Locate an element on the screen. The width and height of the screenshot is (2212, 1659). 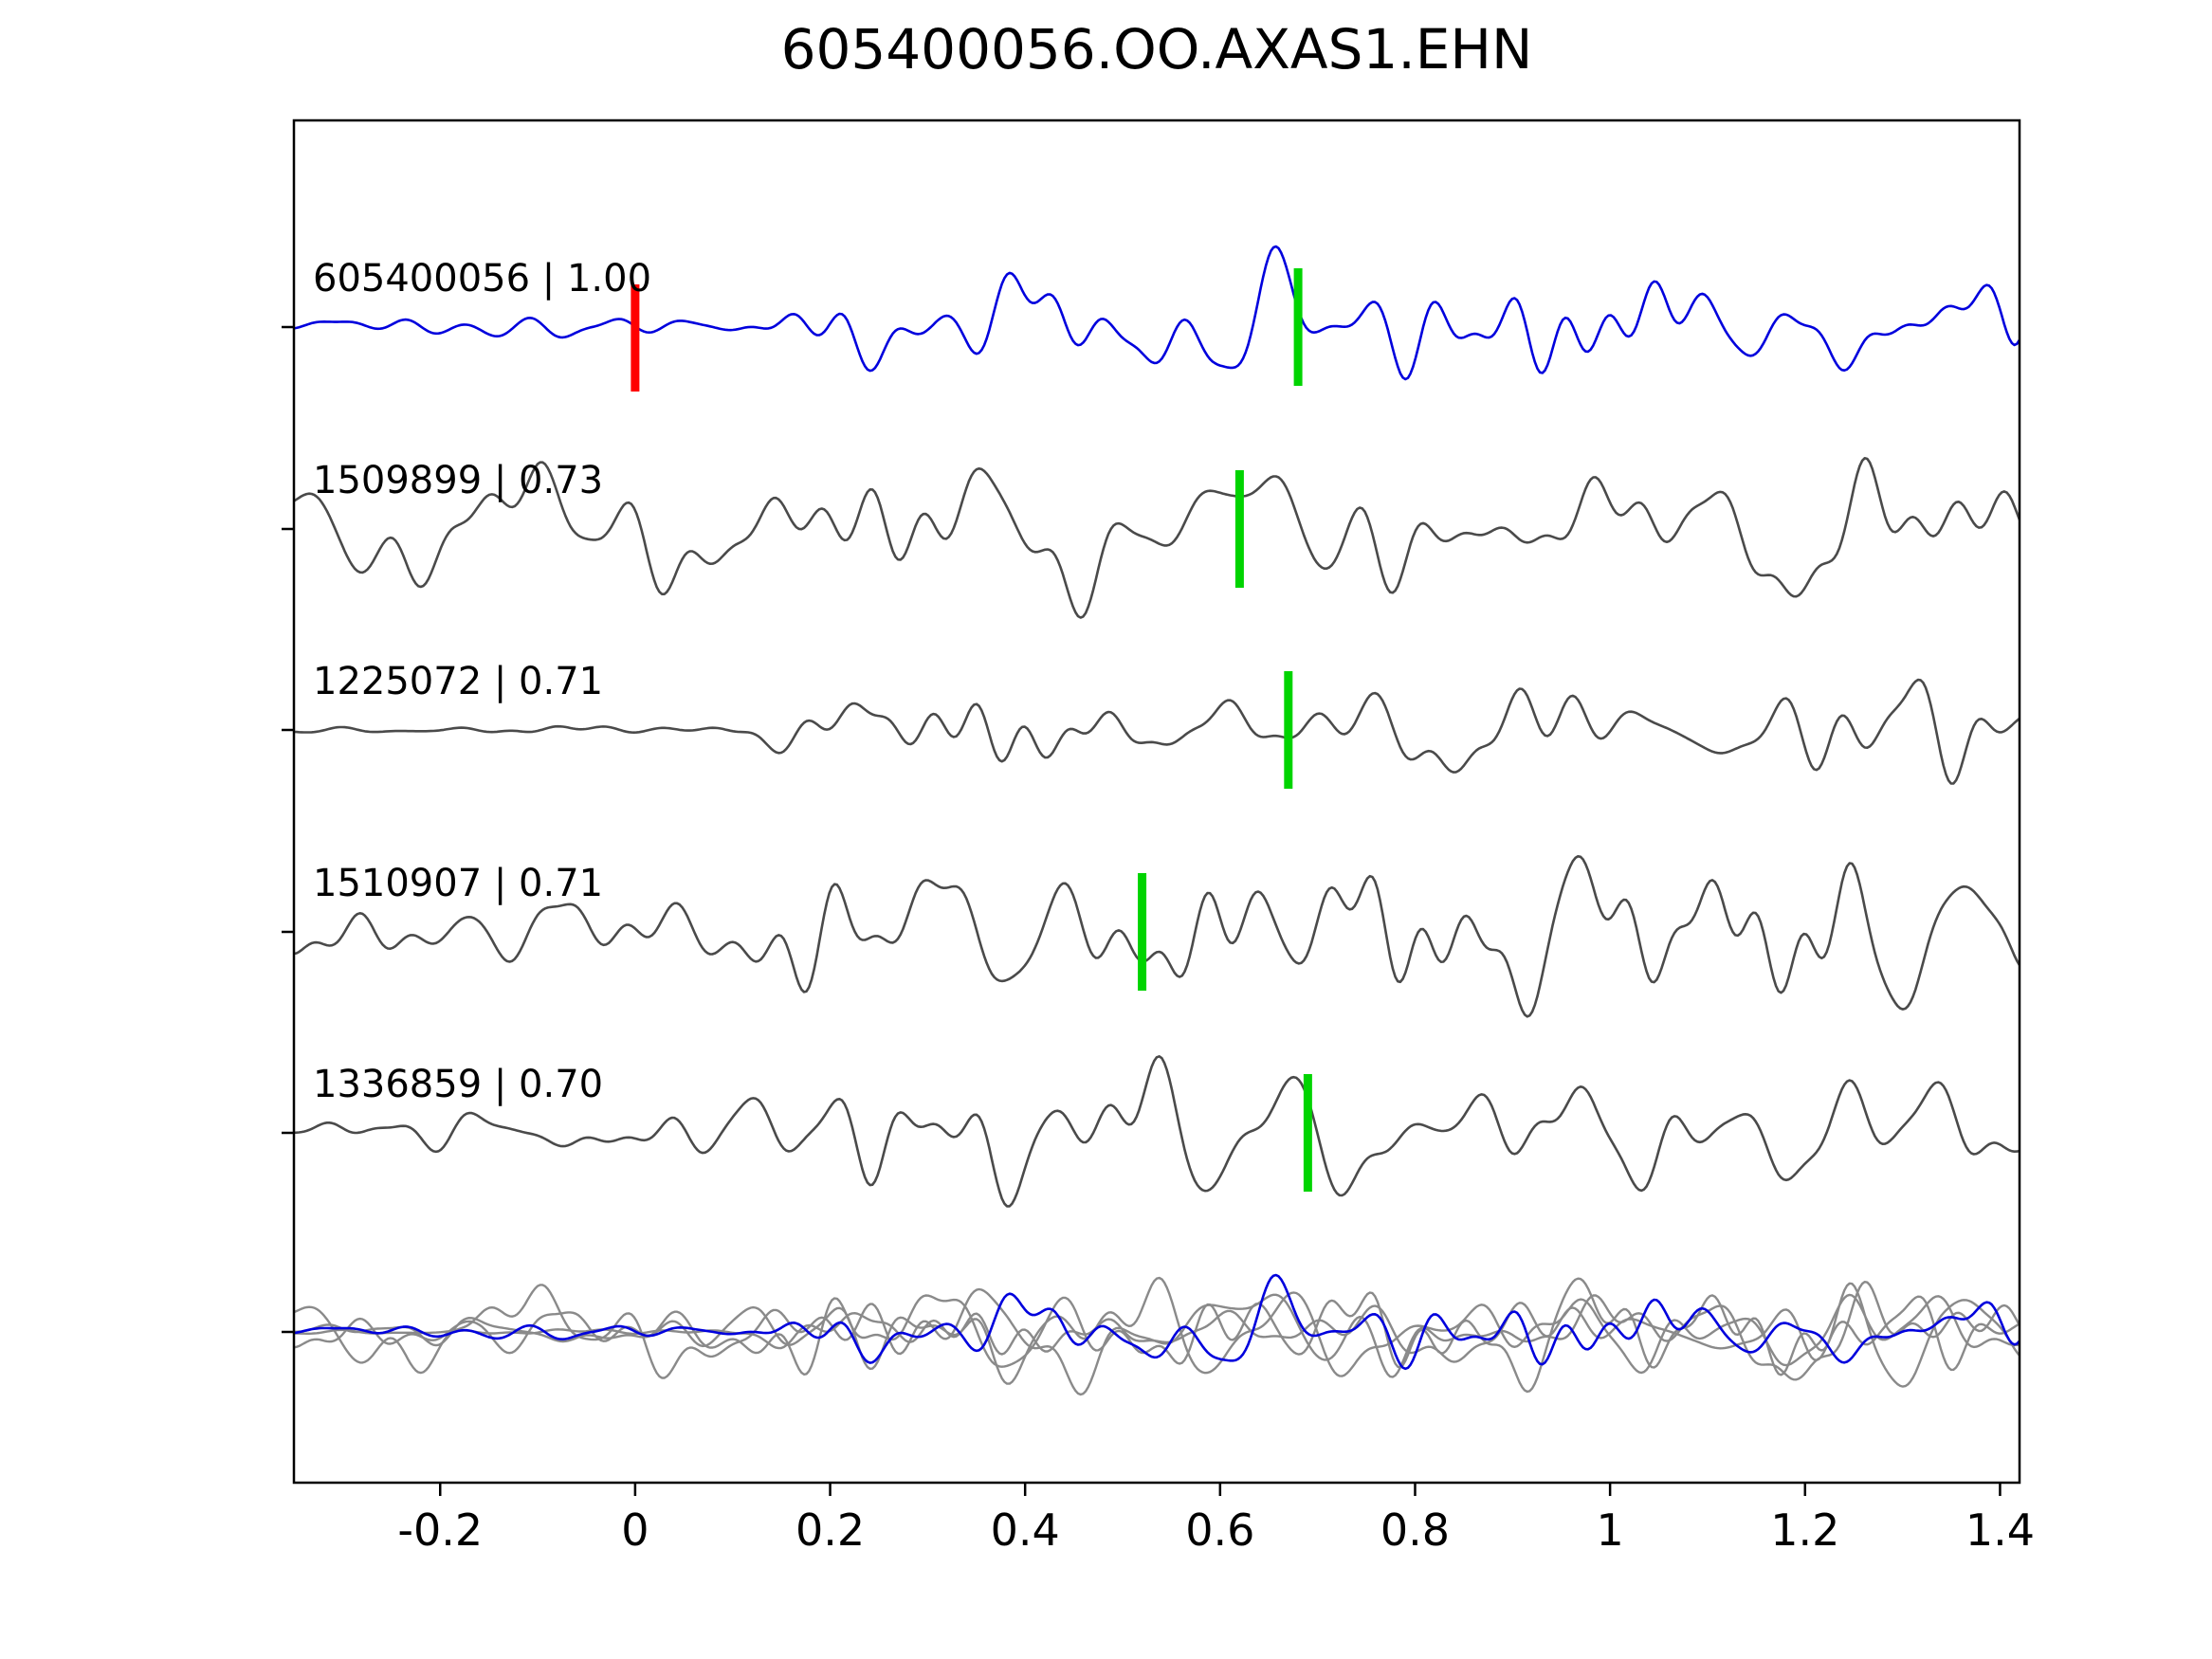
x-tick-label: 0.4 is located at coordinates (1025, 1530).